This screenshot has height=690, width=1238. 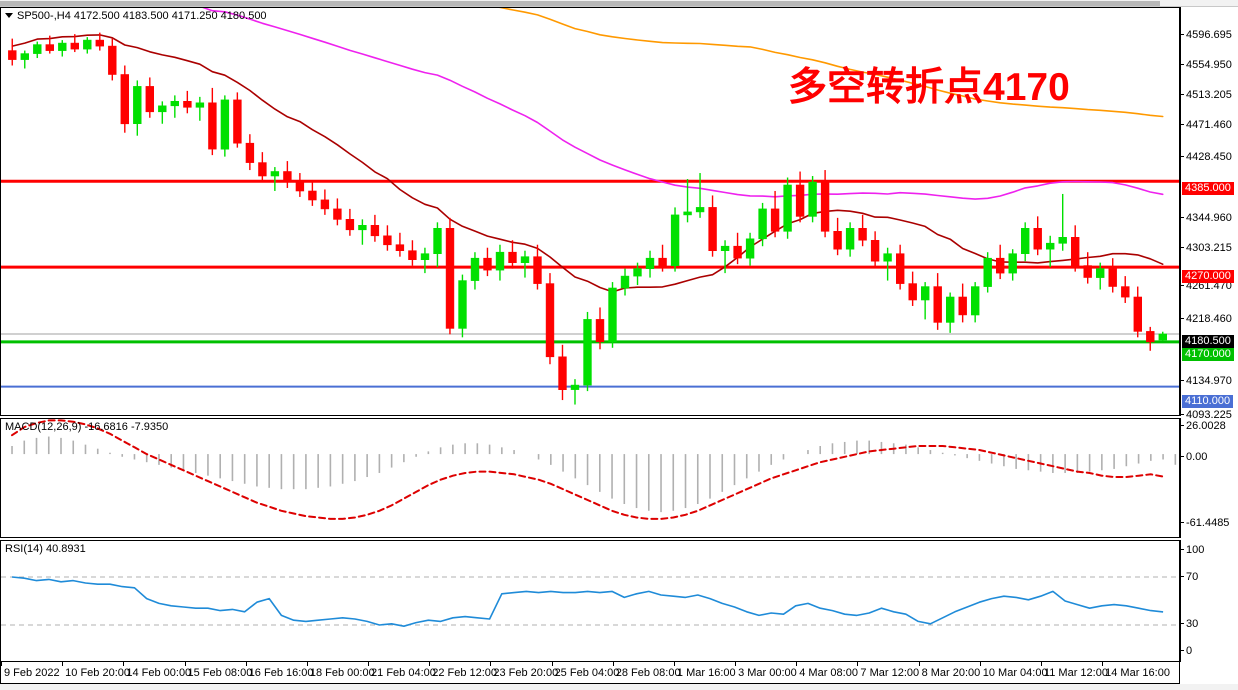 I want to click on macd-tick: -61.4485, so click(x=1205, y=523).